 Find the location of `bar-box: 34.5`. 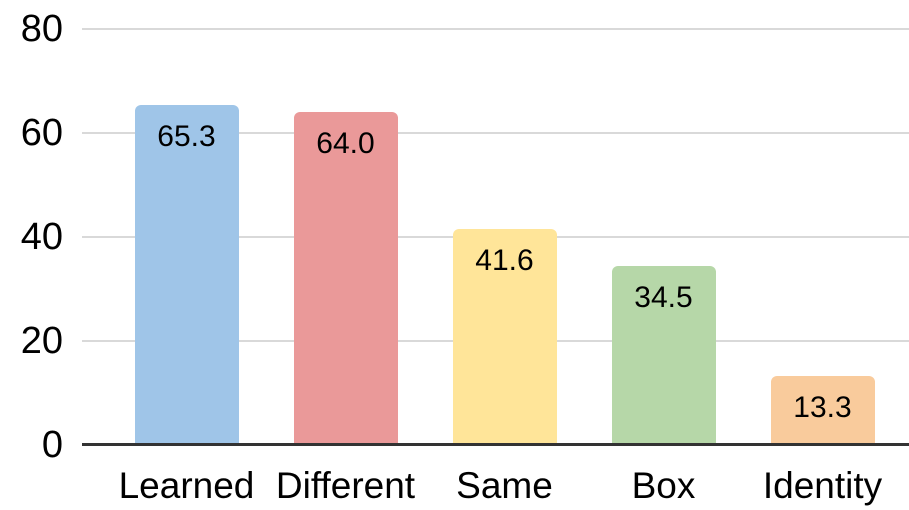

bar-box: 34.5 is located at coordinates (663, 355).